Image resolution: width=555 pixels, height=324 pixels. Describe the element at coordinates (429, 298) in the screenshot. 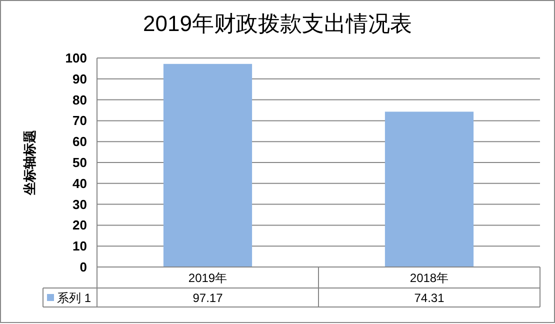

I see `data-label: 74.31` at that location.